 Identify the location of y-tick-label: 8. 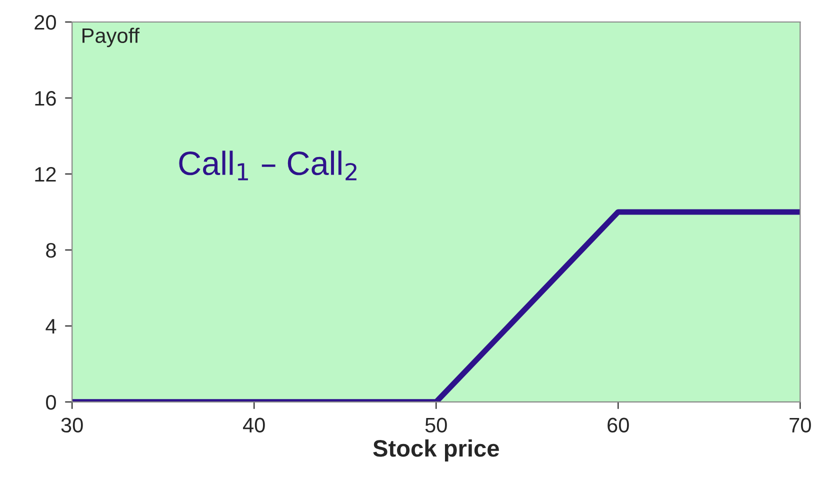
(51, 250).